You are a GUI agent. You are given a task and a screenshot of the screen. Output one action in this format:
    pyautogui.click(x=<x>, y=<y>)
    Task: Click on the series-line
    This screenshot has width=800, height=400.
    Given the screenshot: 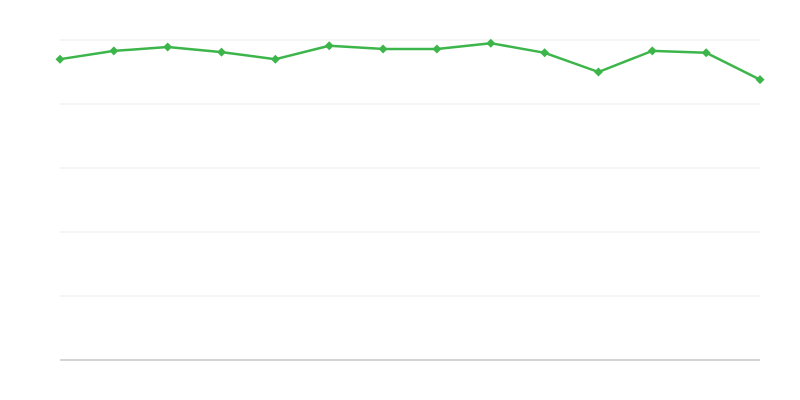 What is the action you would take?
    pyautogui.click(x=410, y=61)
    